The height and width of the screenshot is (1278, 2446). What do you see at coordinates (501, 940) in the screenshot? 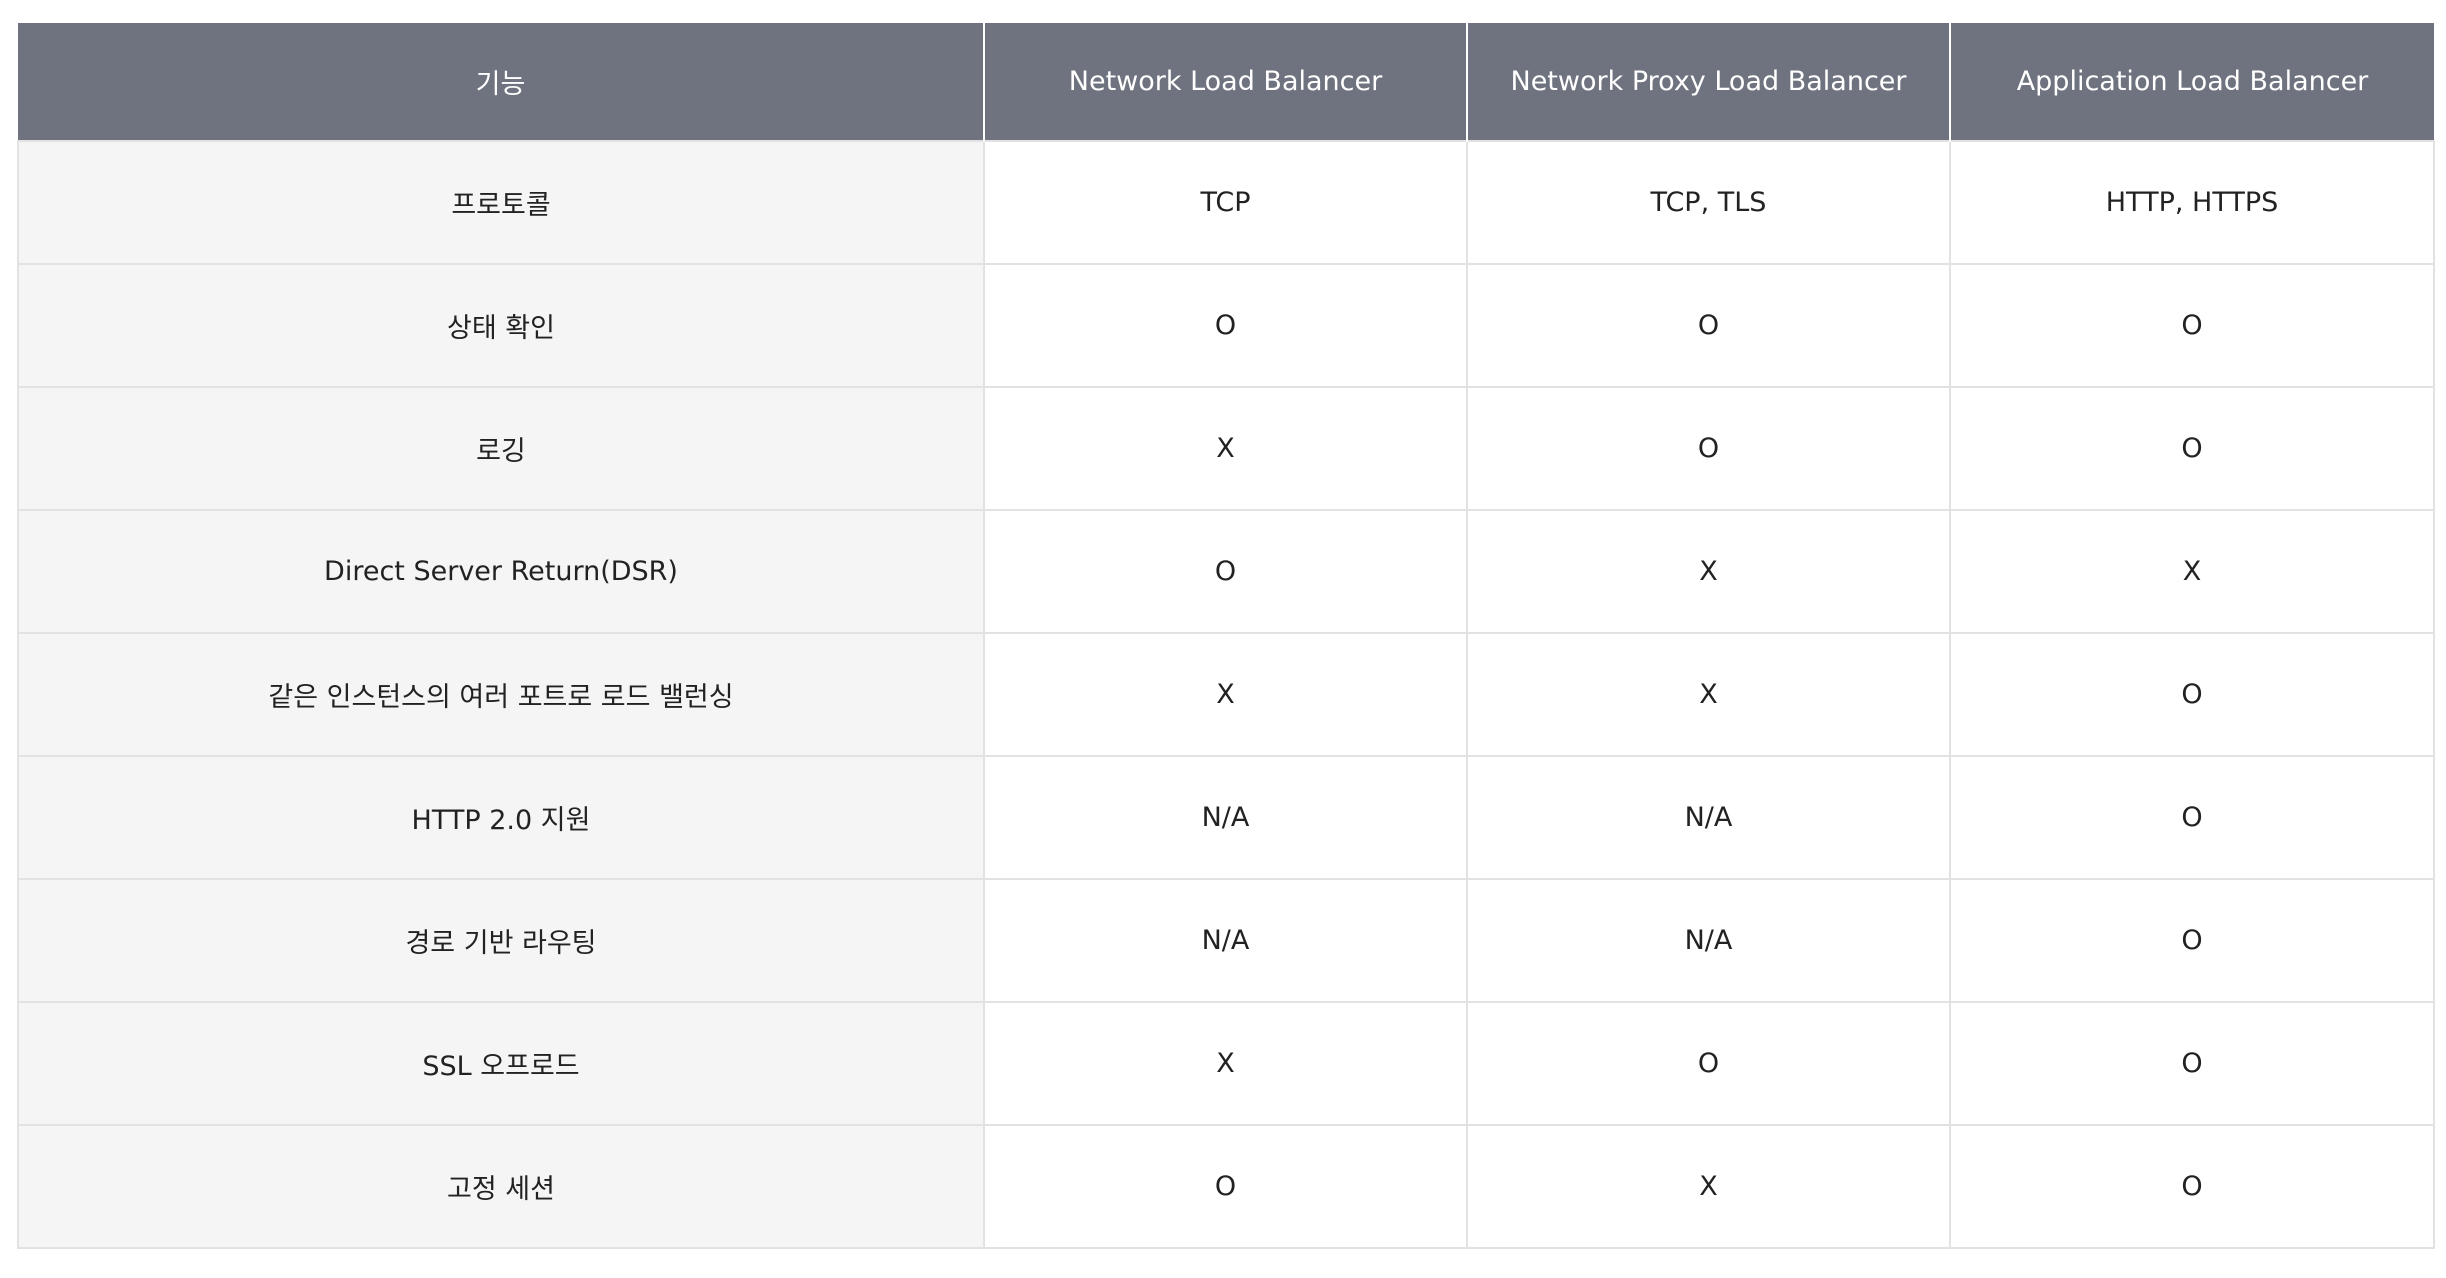
I see `feature-cell: 경로 기반 라우팅` at bounding box center [501, 940].